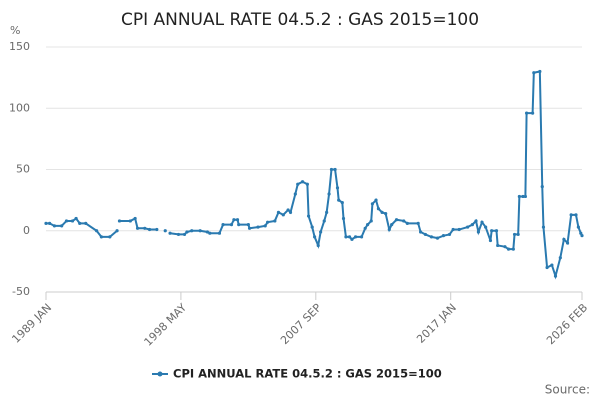 The height and width of the screenshot is (400, 600). I want to click on x-tick-label: 1989 JAN, so click(31, 323).